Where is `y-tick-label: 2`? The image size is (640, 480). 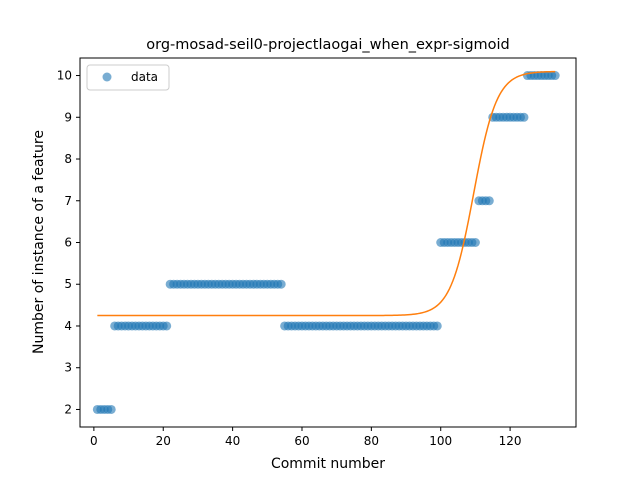
y-tick-label: 2 is located at coordinates (68, 409).